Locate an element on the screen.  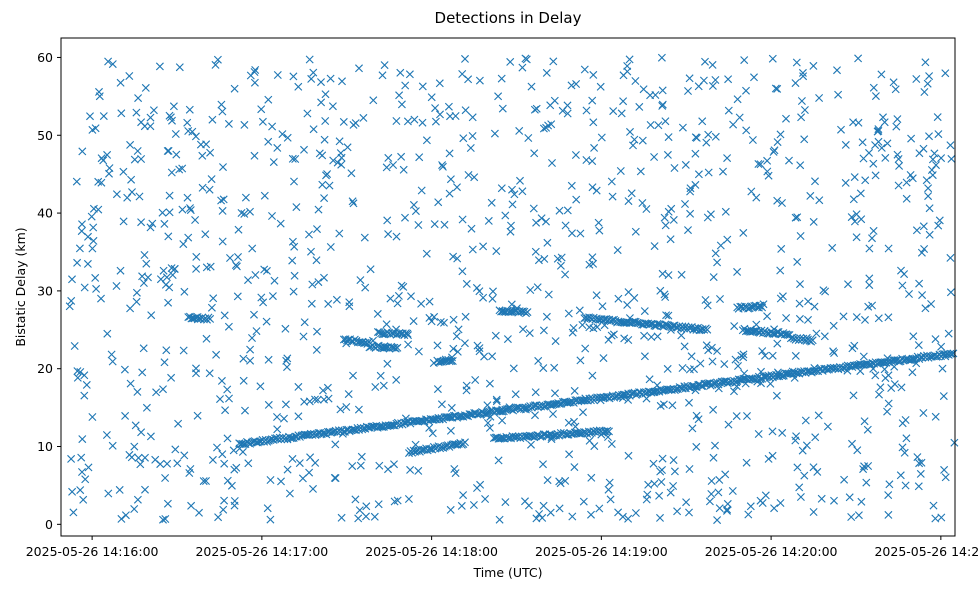
y-tick-label: 60 is located at coordinates (45, 57).